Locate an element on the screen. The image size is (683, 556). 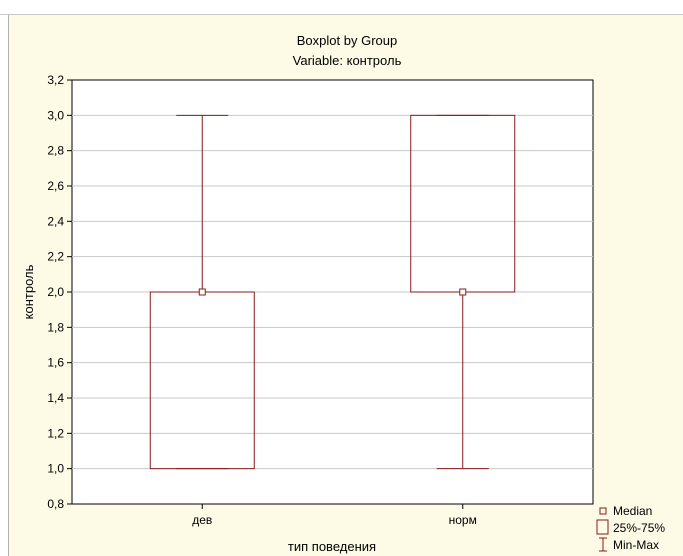
legend-median-icon is located at coordinates (603, 511).